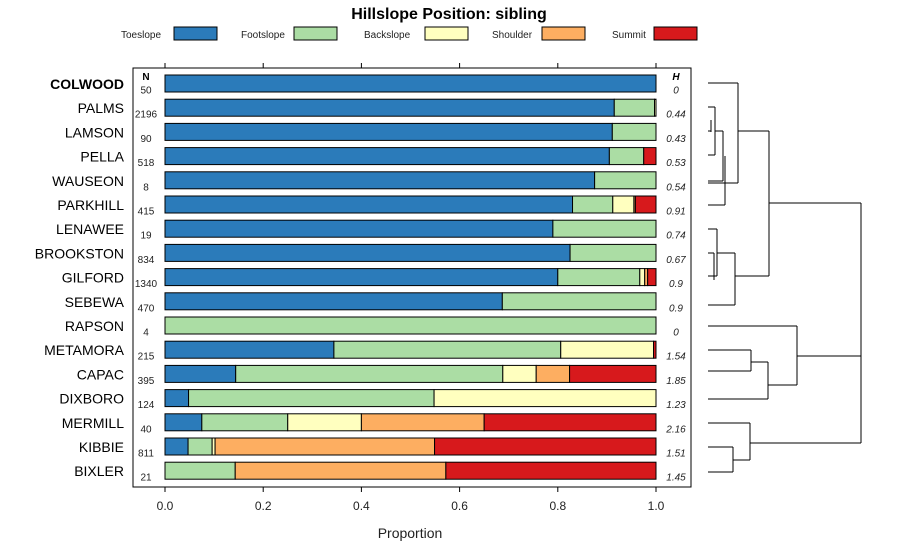  I want to click on bar-segment-capac-footslope, so click(369, 373).